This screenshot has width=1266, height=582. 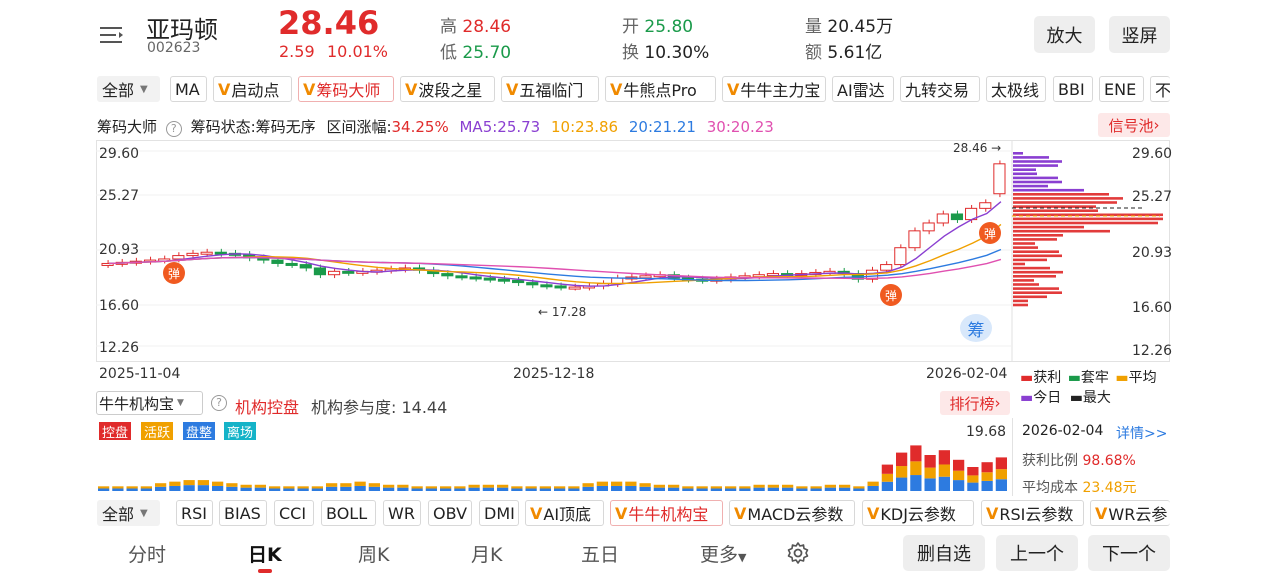 What do you see at coordinates (666, 53) in the screenshot?
I see `turnover-row: 换 10.30%` at bounding box center [666, 53].